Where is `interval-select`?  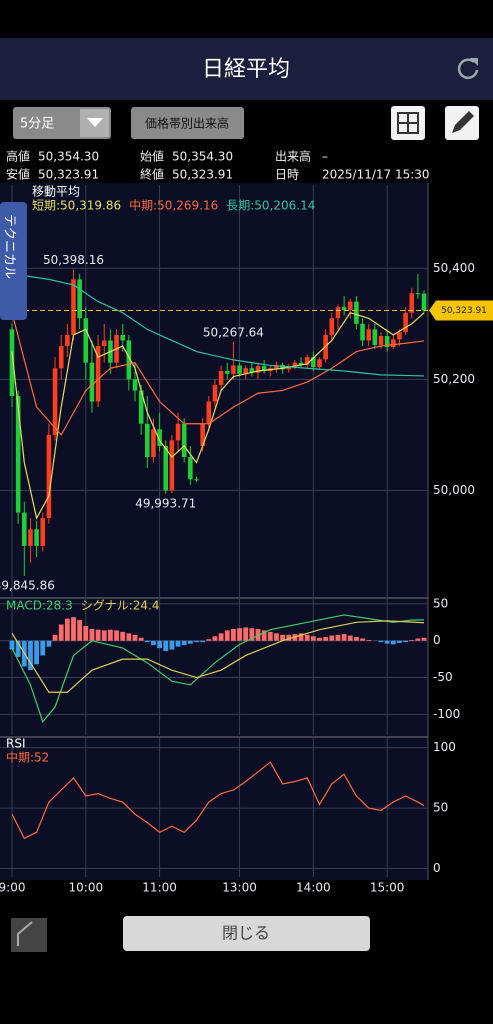
interval-select is located at coordinates (62, 123).